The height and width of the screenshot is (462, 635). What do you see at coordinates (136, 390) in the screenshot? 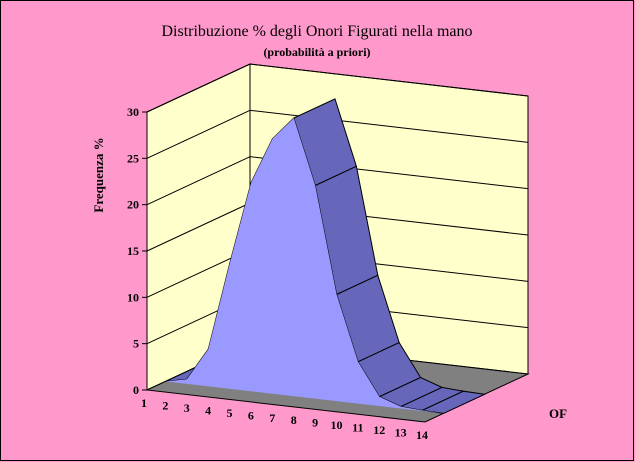
I see `y-tick-label: 0` at bounding box center [136, 390].